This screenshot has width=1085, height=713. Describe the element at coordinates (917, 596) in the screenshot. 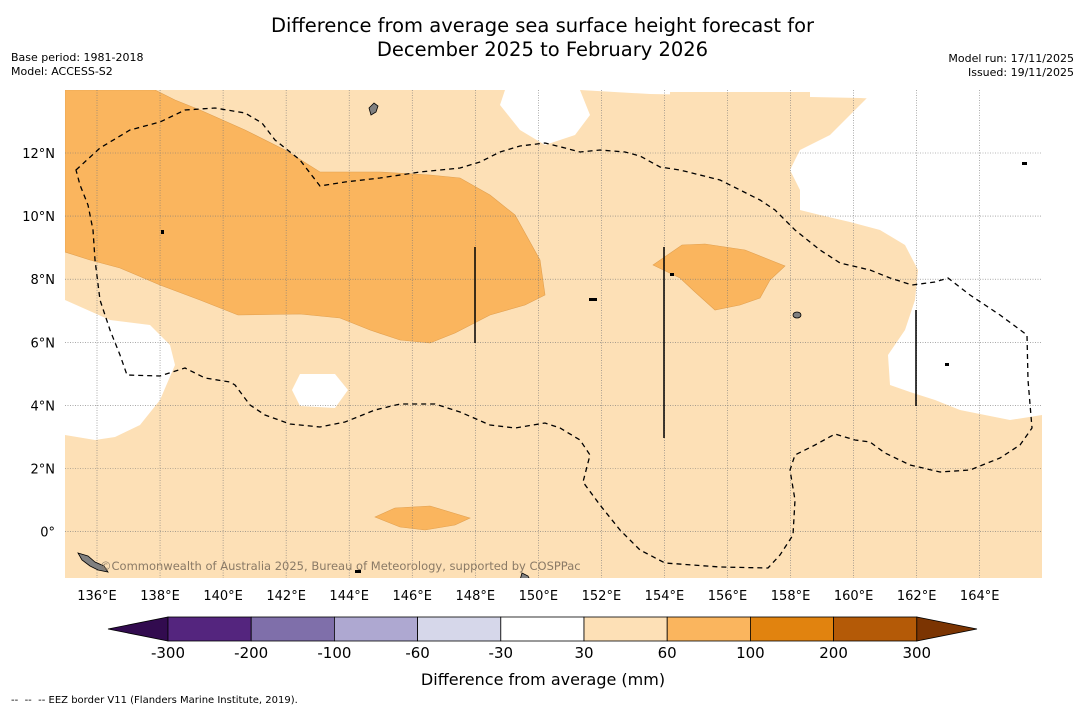

I see `lon-label: 162°E` at that location.